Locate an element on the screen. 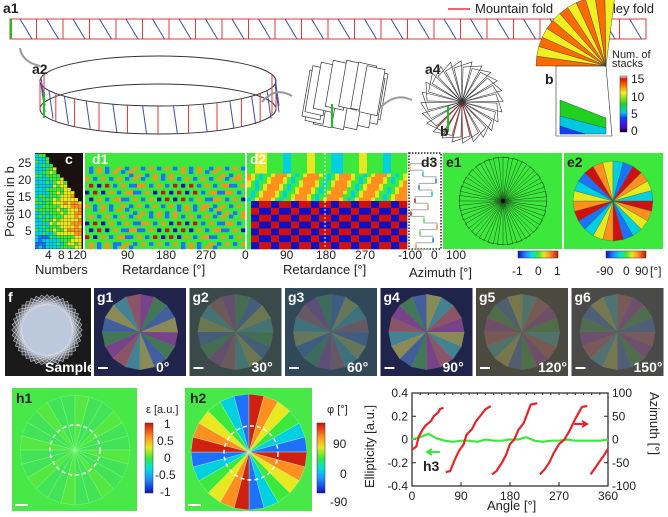 The height and width of the screenshot is (517, 668). panel-label-d1: d1 is located at coordinates (100, 159).